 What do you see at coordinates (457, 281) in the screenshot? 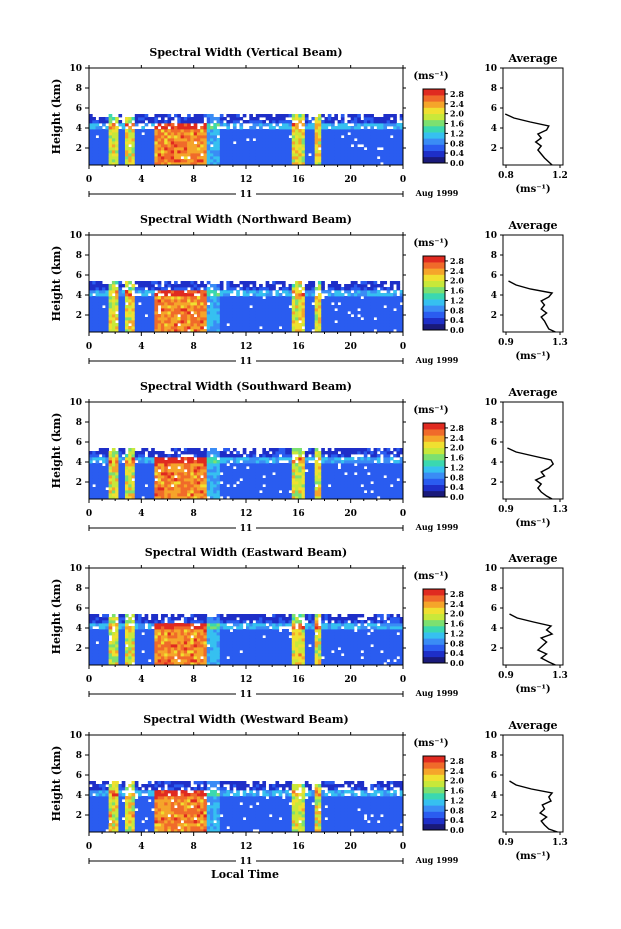
I see `colorbar-tick-label: 2.0` at bounding box center [457, 281].